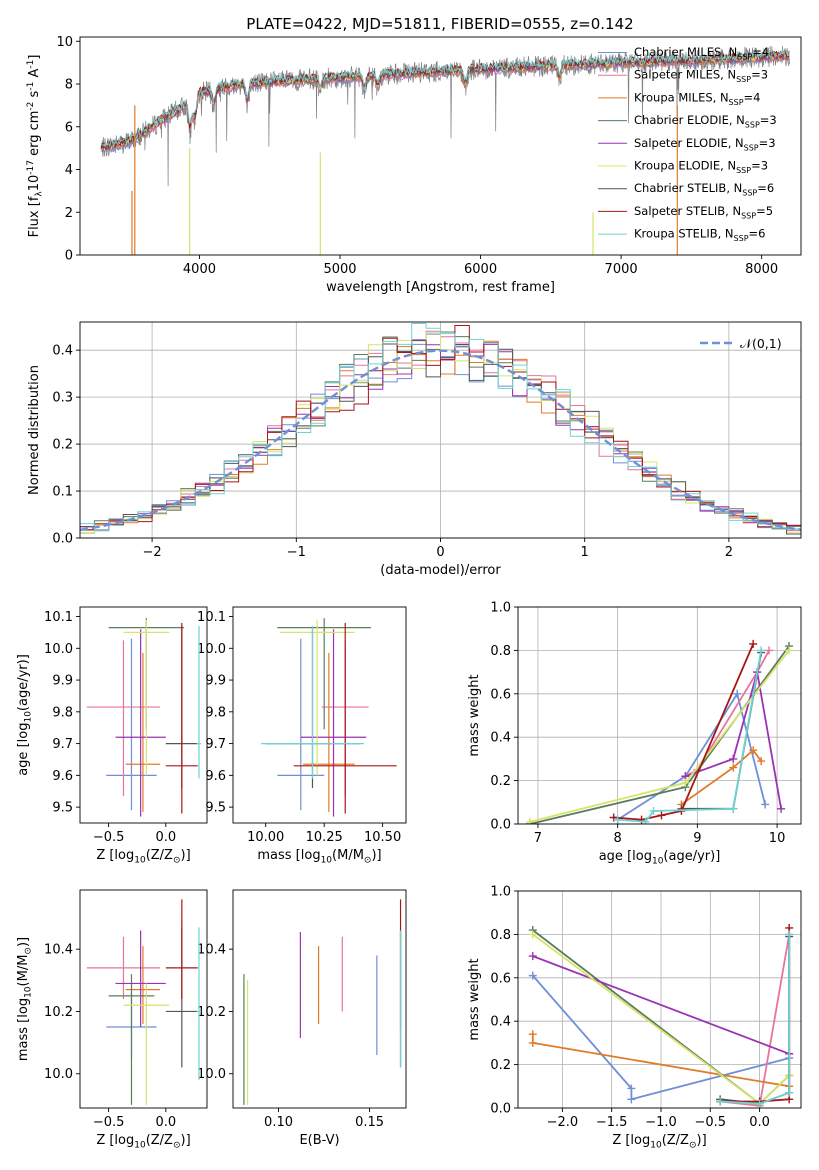  Describe the element at coordinates (500, 1065) in the screenshot. I see `y-tick-label: 0.2` at that location.